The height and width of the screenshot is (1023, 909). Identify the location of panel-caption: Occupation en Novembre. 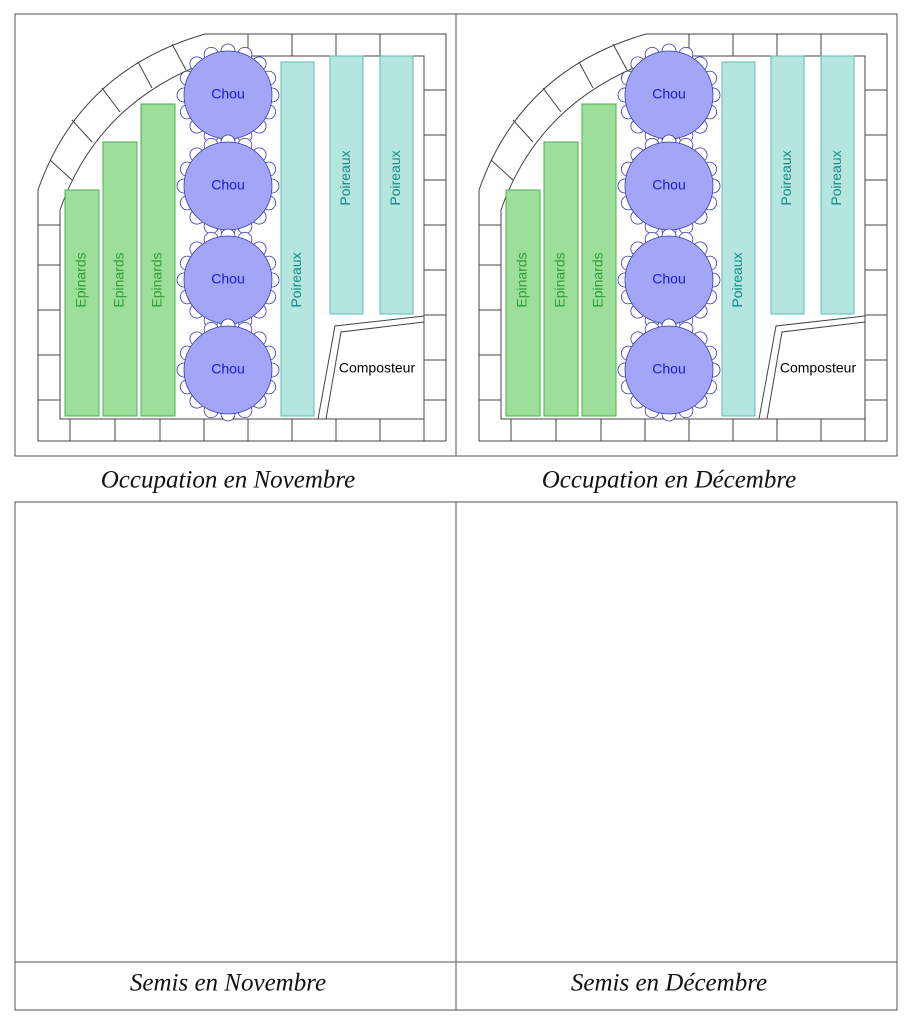
(228, 480).